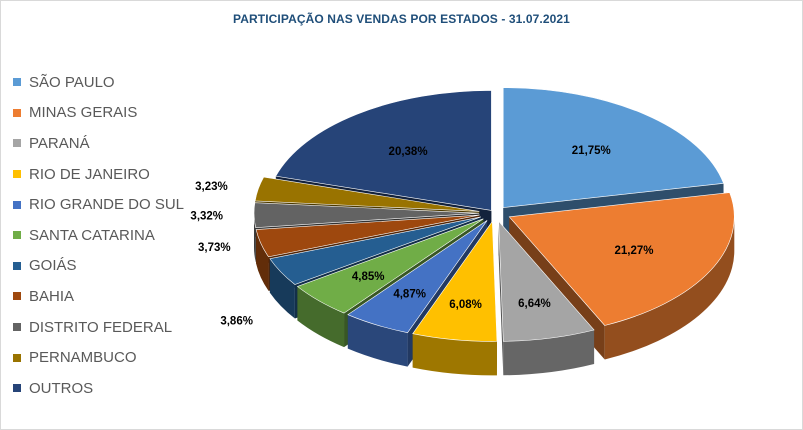 Image resolution: width=803 pixels, height=430 pixels. I want to click on slice-parana, so click(546, 298).